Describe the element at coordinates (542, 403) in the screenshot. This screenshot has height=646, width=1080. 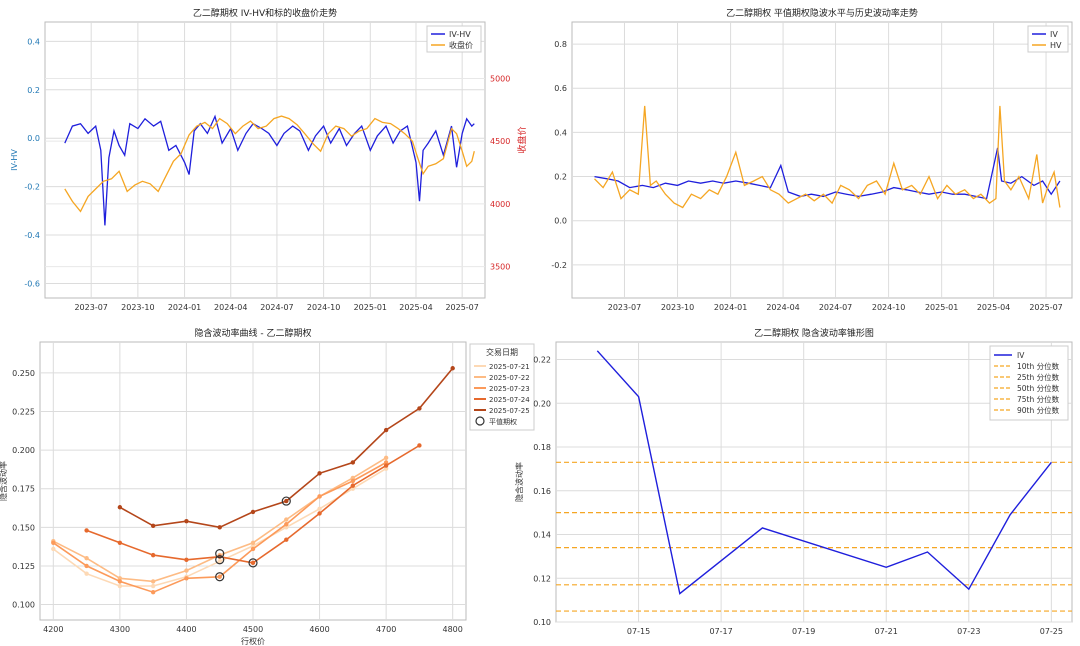
I see `p4-ytick-5: 0.20` at that location.